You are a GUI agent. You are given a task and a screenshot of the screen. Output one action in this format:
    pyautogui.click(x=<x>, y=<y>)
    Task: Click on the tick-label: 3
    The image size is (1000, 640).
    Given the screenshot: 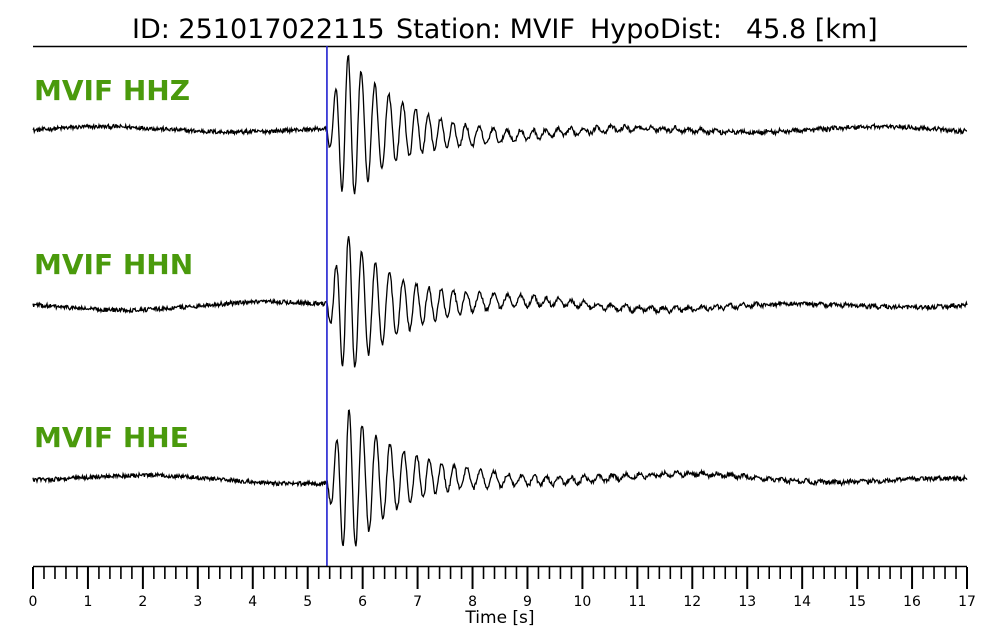 What is the action you would take?
    pyautogui.click(x=197, y=602)
    